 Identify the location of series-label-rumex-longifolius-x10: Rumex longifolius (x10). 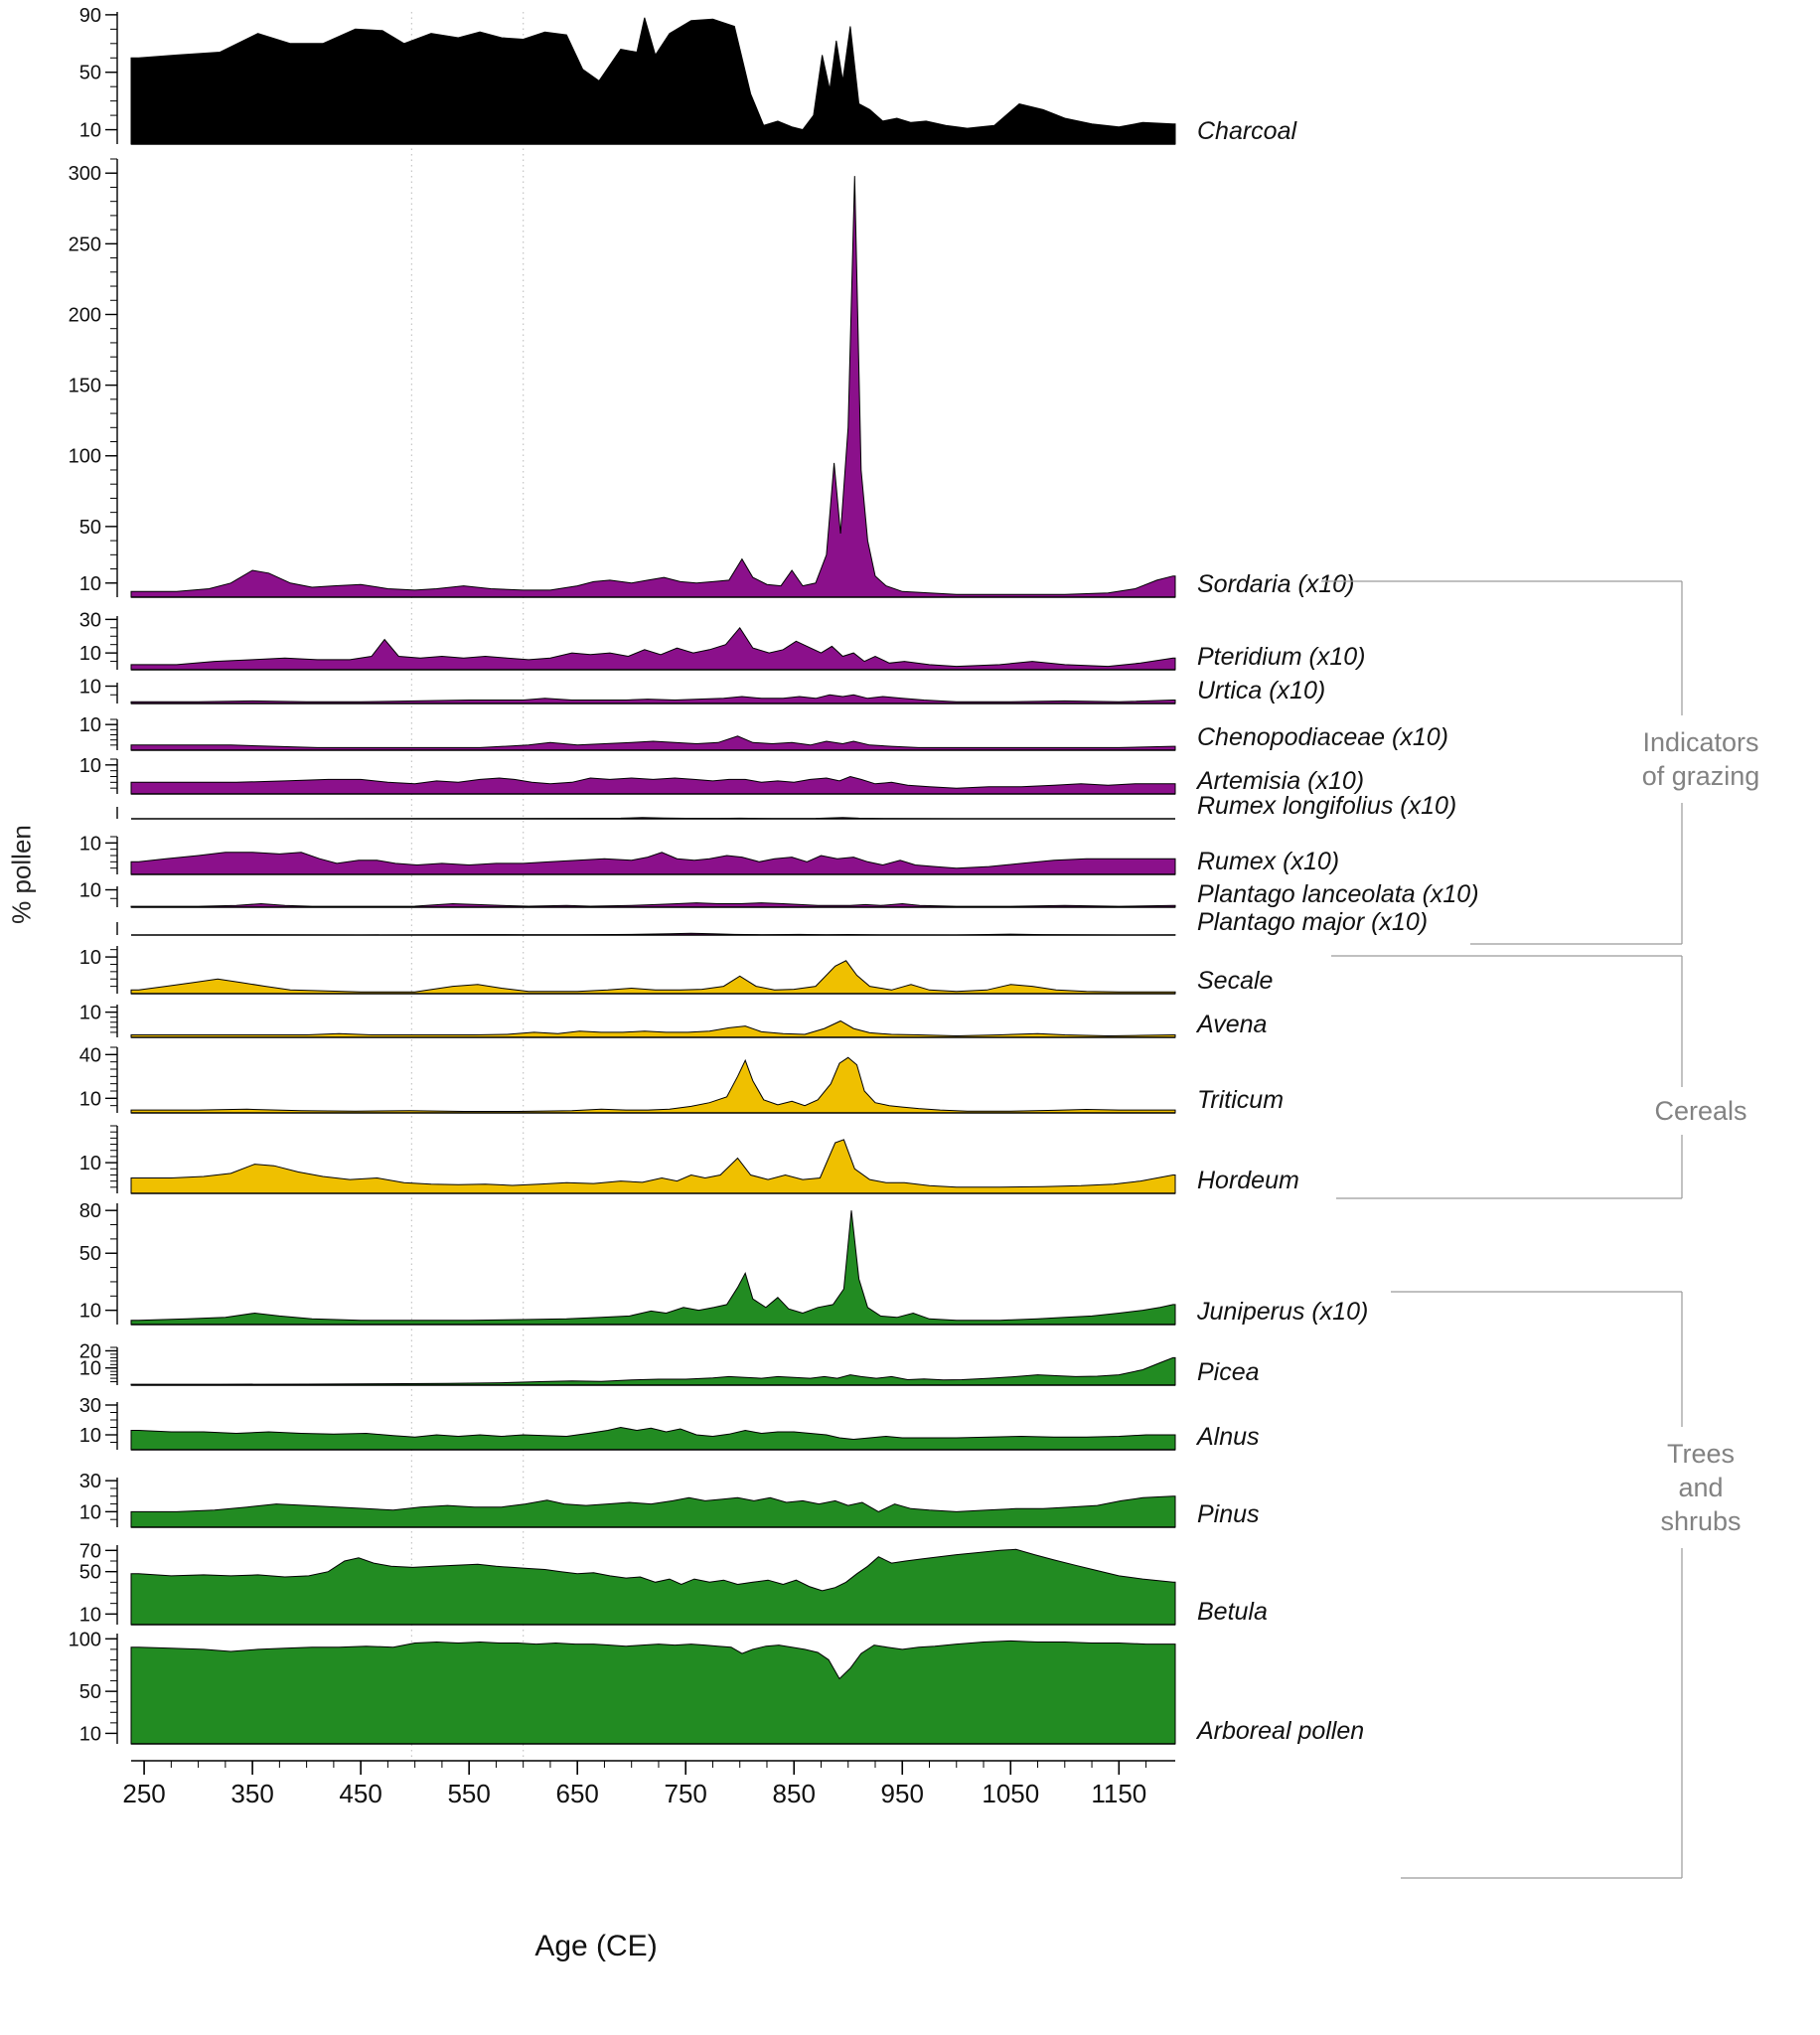
(1326, 806).